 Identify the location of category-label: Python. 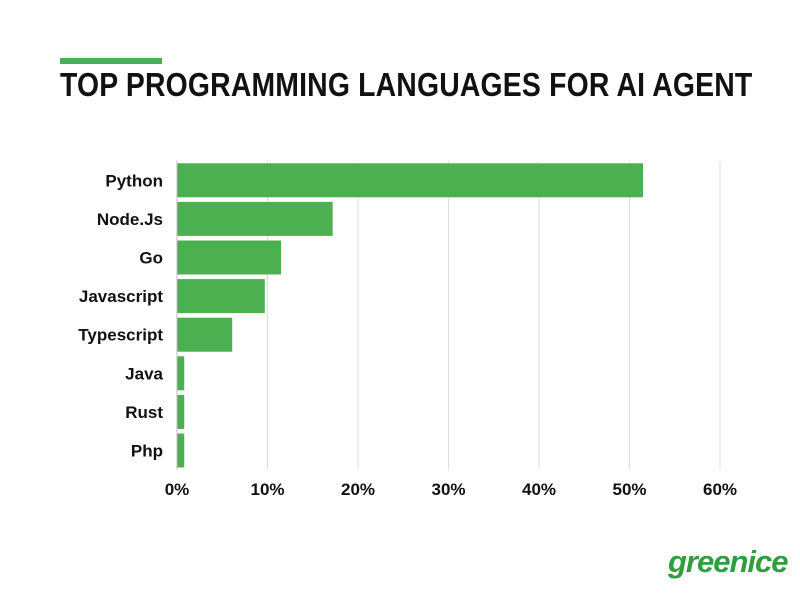
(134, 180).